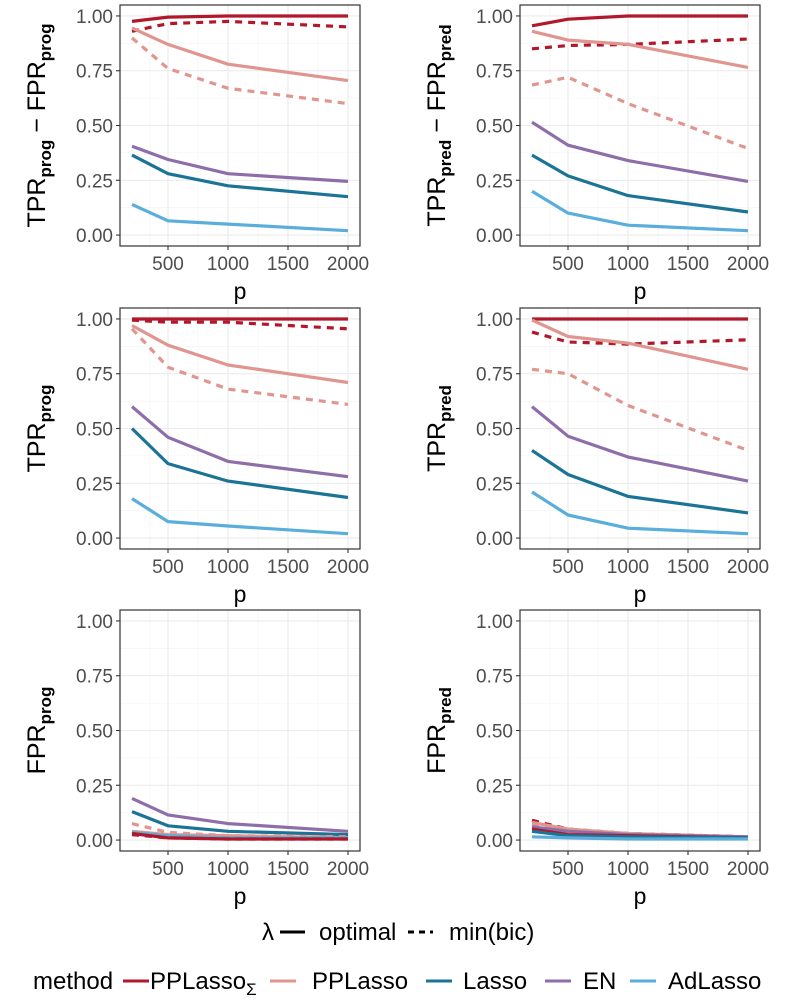 The width and height of the screenshot is (800, 1000). What do you see at coordinates (360, 981) in the screenshot?
I see `legend-label-pplasso: PPLasso` at bounding box center [360, 981].